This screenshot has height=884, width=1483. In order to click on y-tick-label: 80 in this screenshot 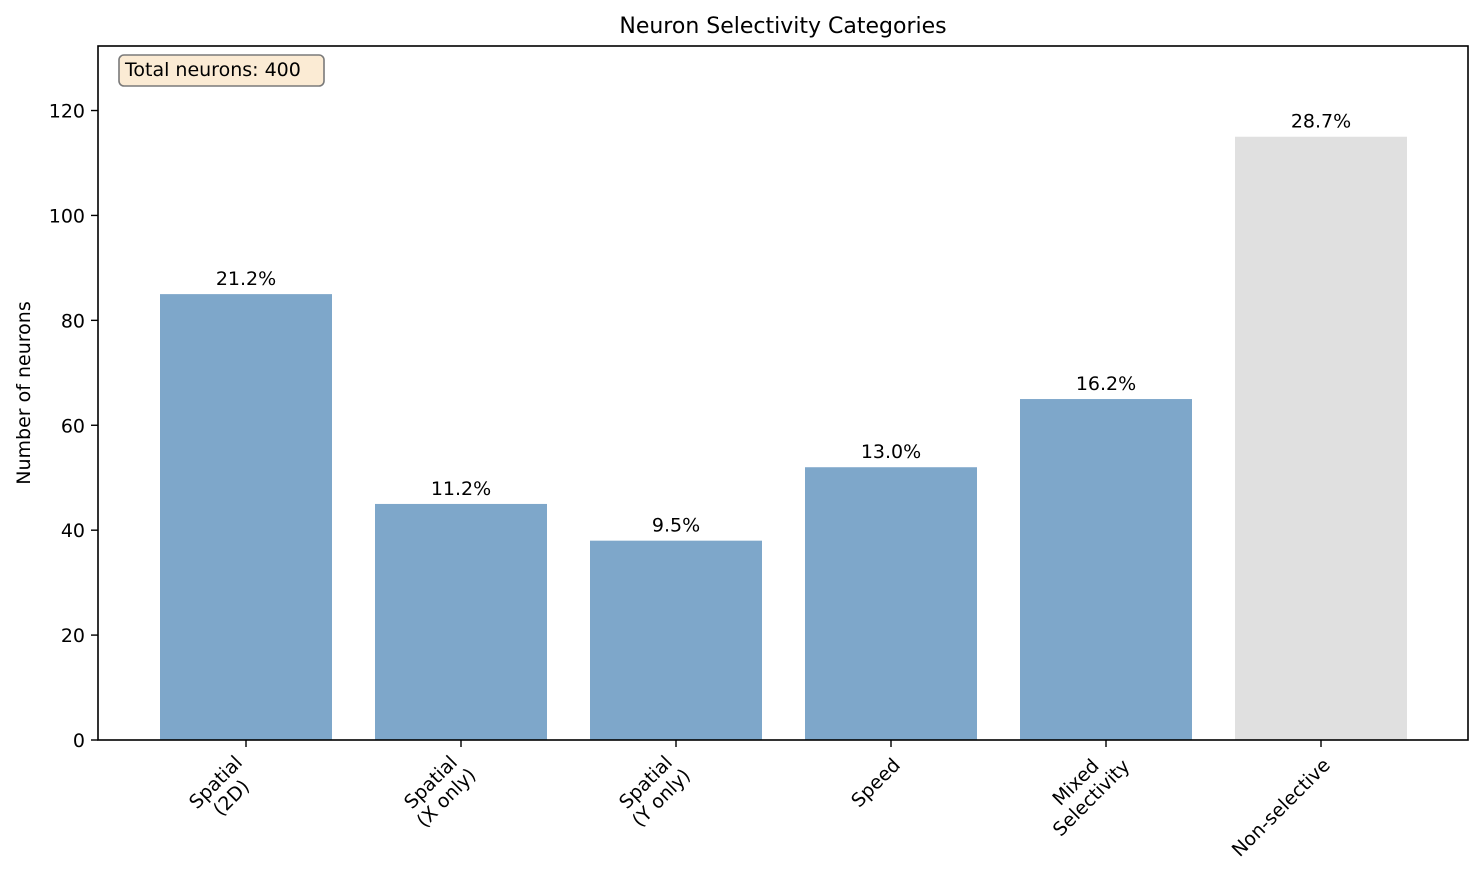, I will do `click(73, 321)`.